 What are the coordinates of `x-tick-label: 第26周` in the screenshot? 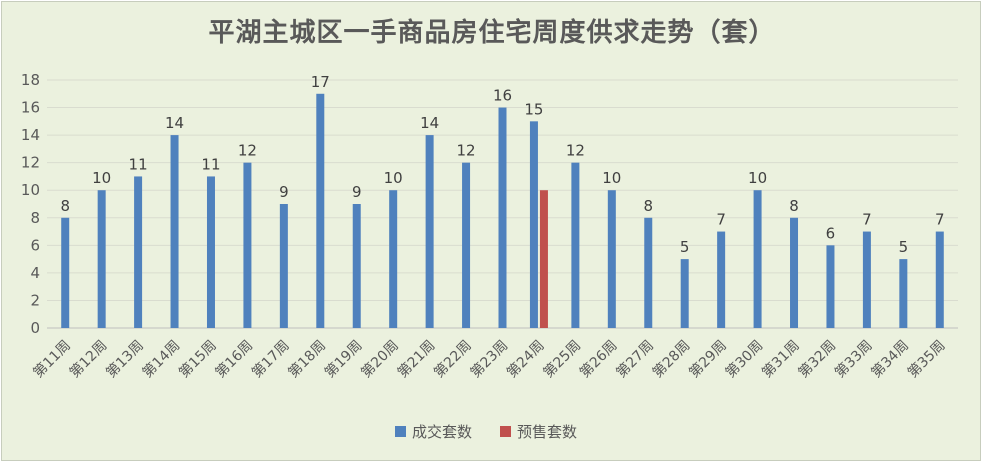 It's located at (598, 359).